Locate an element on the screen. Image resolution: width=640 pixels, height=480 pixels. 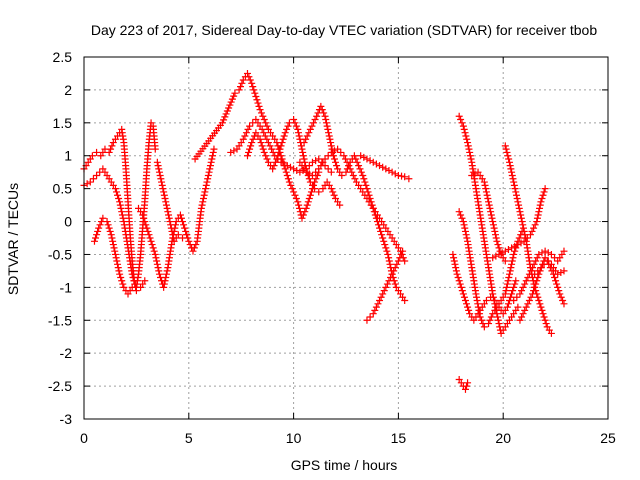
x-axis-label: GPS time / hours is located at coordinates (344, 465).